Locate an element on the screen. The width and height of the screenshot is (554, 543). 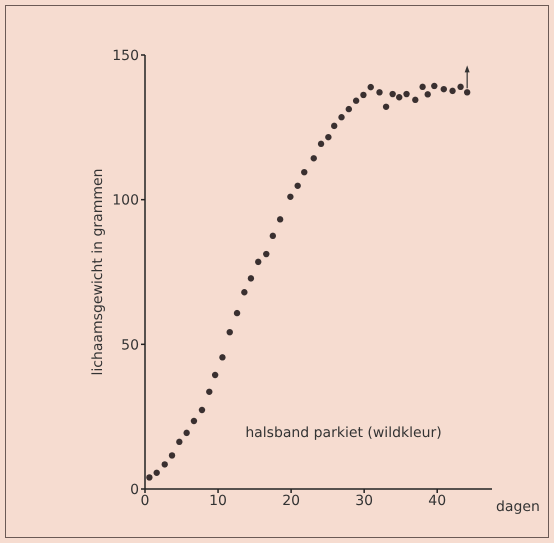
x-tick-label: 10 is located at coordinates (218, 500).